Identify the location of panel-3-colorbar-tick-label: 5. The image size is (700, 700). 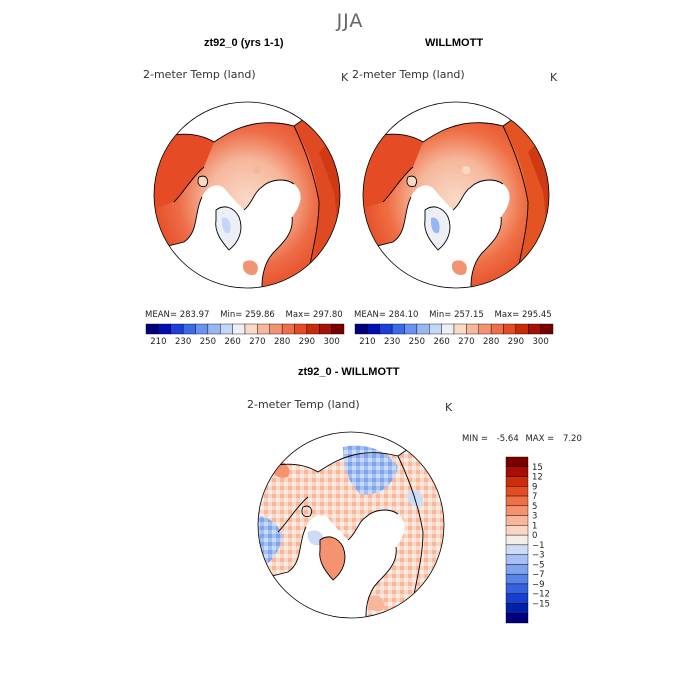
(534, 507).